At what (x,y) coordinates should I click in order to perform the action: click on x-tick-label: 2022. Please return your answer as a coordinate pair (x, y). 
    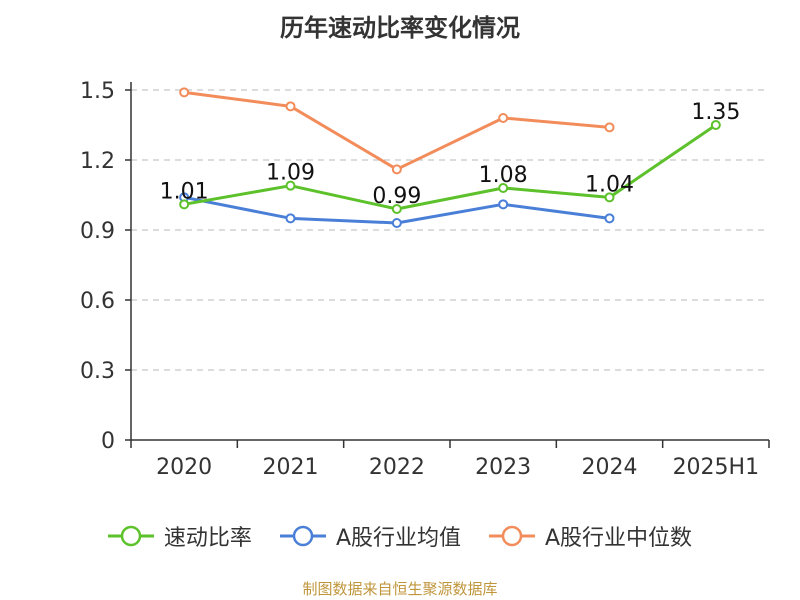
    Looking at the image, I should click on (397, 467).